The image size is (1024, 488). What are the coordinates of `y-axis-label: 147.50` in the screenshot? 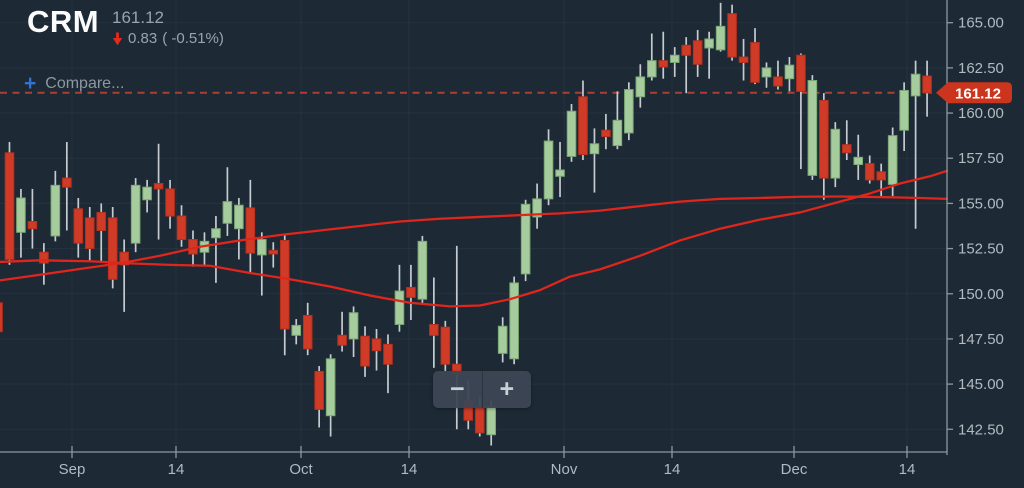 It's located at (981, 339).